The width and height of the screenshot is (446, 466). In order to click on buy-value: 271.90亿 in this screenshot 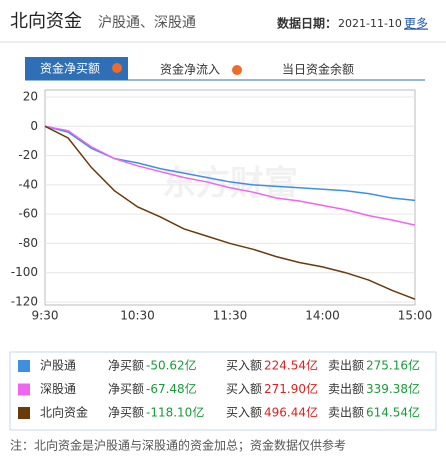, I will do `click(291, 388)`.